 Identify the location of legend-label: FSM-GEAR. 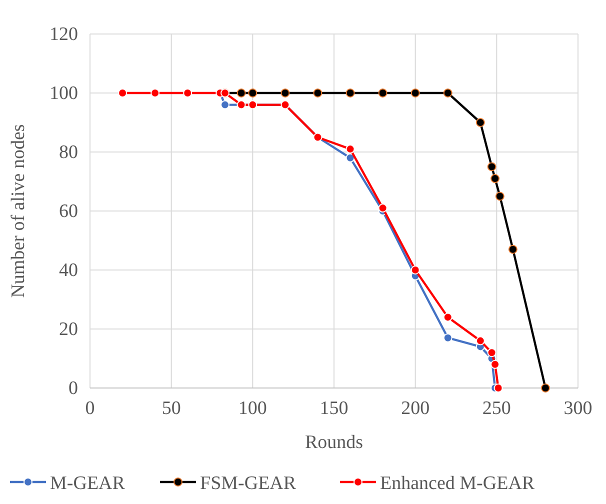
(248, 483).